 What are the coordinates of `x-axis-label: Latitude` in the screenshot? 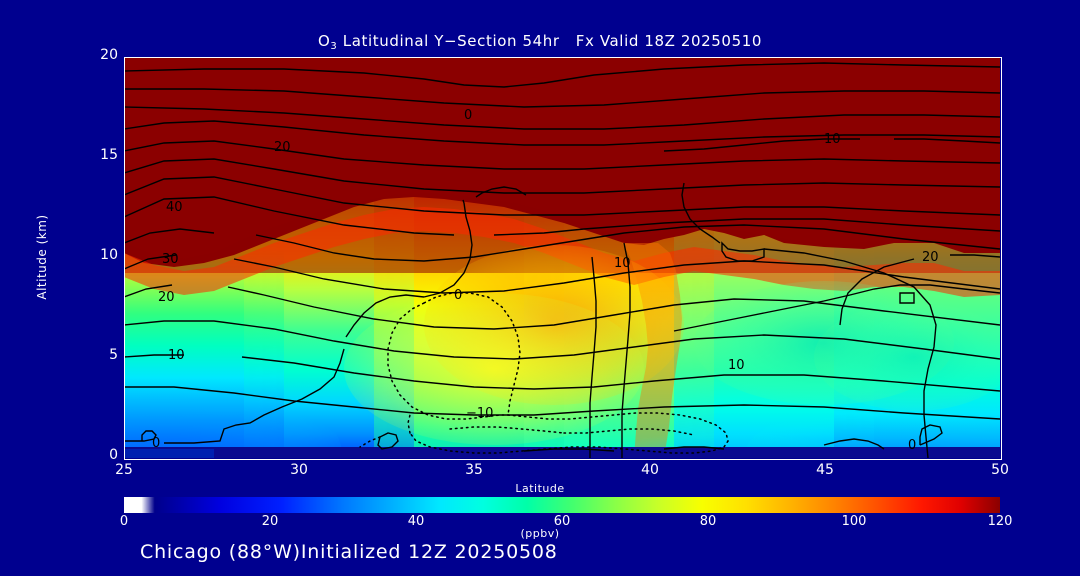 It's located at (540, 488).